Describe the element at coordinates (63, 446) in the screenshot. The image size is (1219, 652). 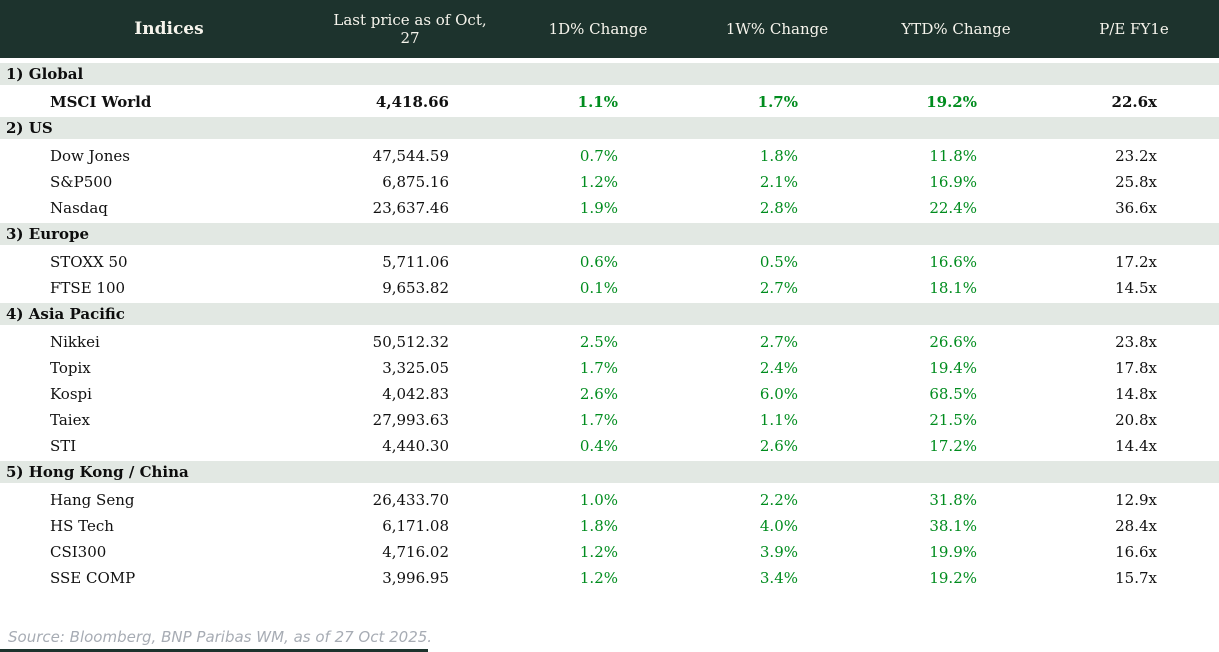
I see `index-name: STI` at that location.